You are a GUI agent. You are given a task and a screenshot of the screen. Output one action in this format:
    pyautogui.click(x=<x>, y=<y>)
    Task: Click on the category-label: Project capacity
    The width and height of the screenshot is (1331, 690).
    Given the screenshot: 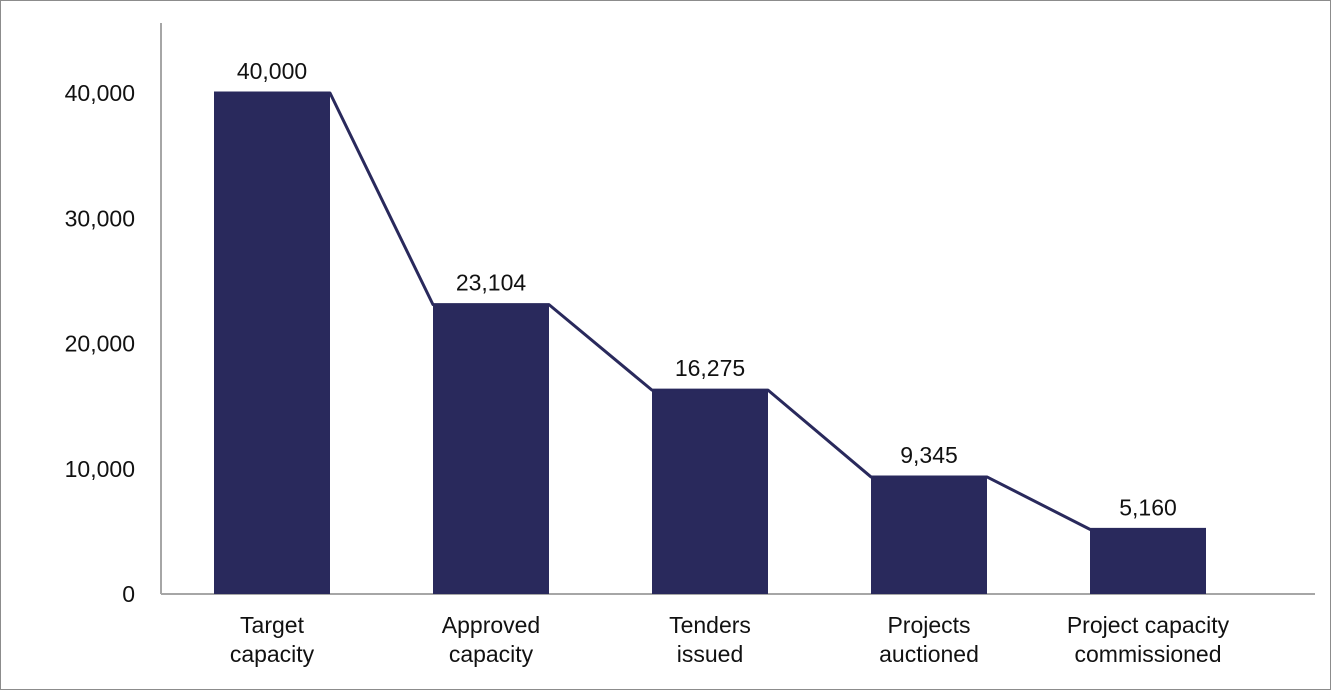 What is the action you would take?
    pyautogui.click(x=1148, y=625)
    